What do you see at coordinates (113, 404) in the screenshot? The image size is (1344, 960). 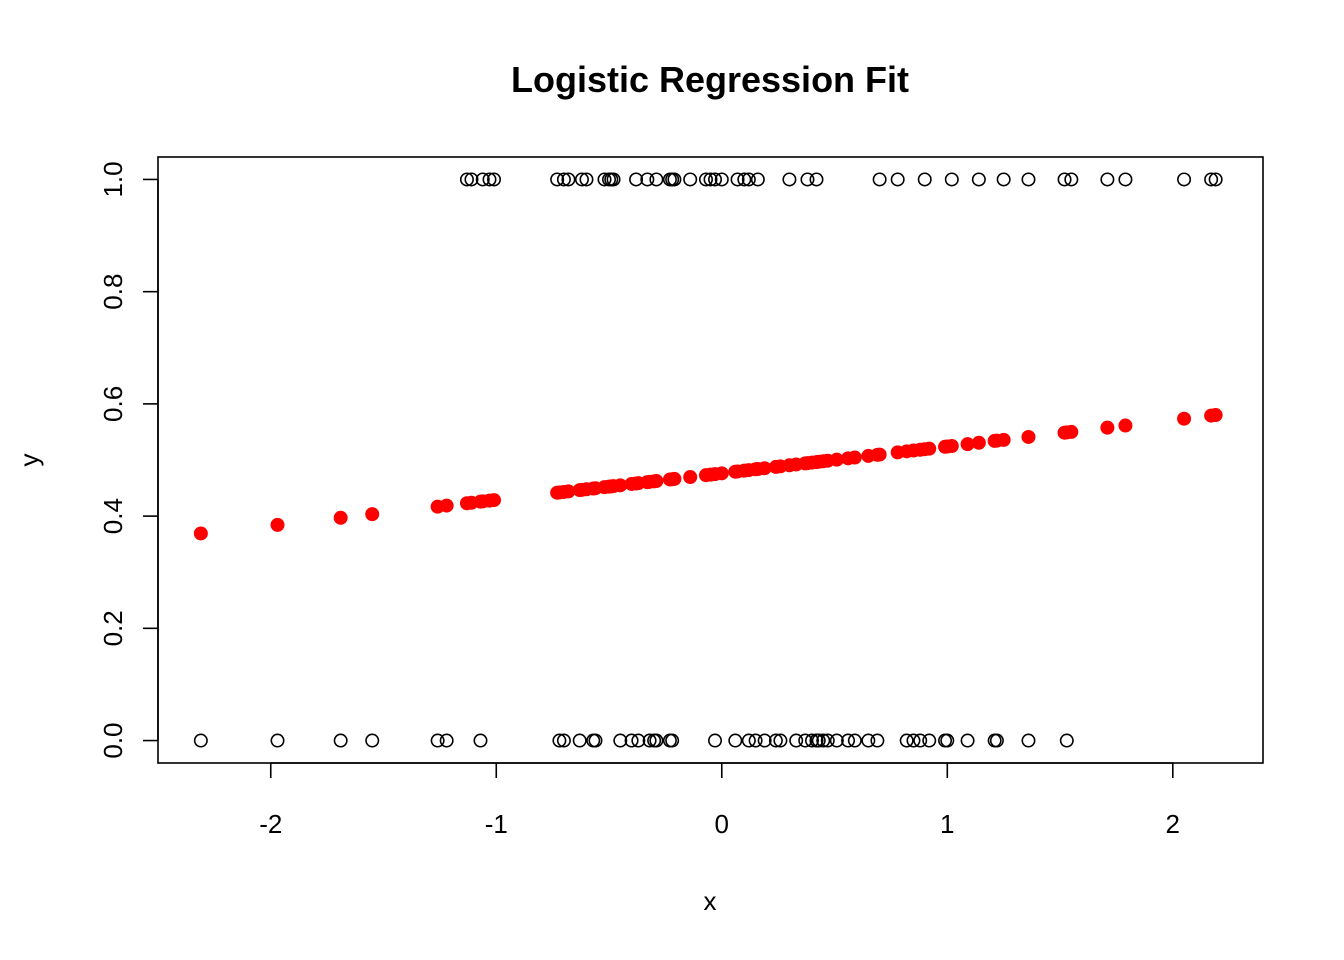 I see `y-tick-label: 0.6` at bounding box center [113, 404].